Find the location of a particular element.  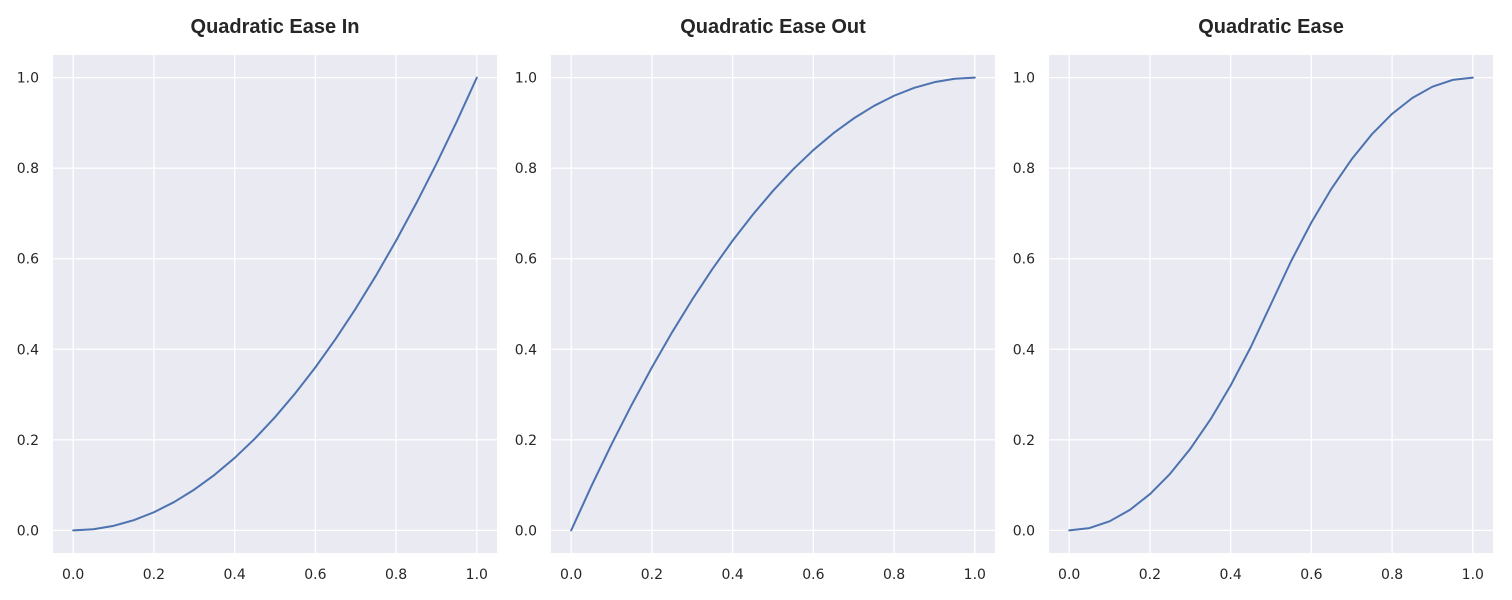

chart-title: Quadratic Ease In is located at coordinates (275, 27).